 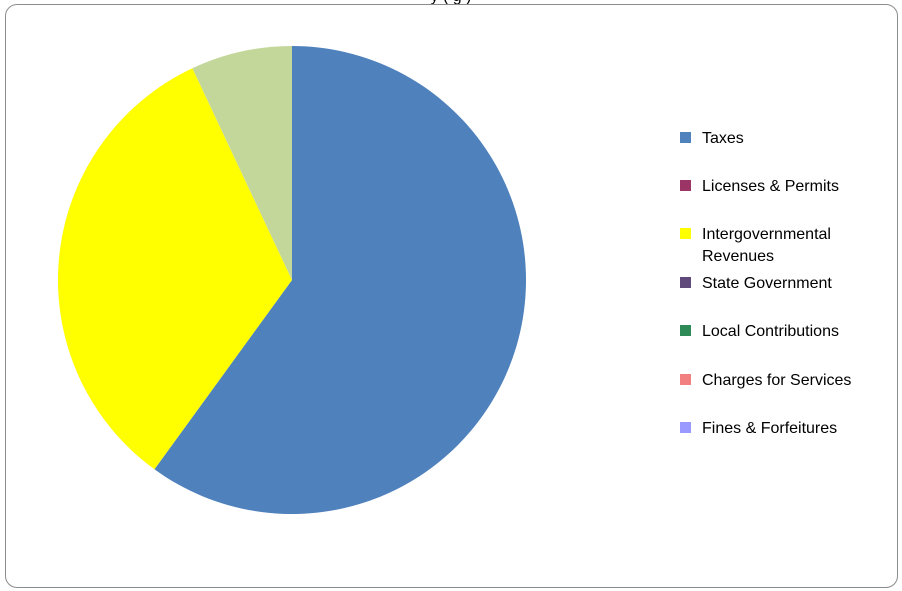 What do you see at coordinates (685, 137) in the screenshot?
I see `legend-swatch-taxes` at bounding box center [685, 137].